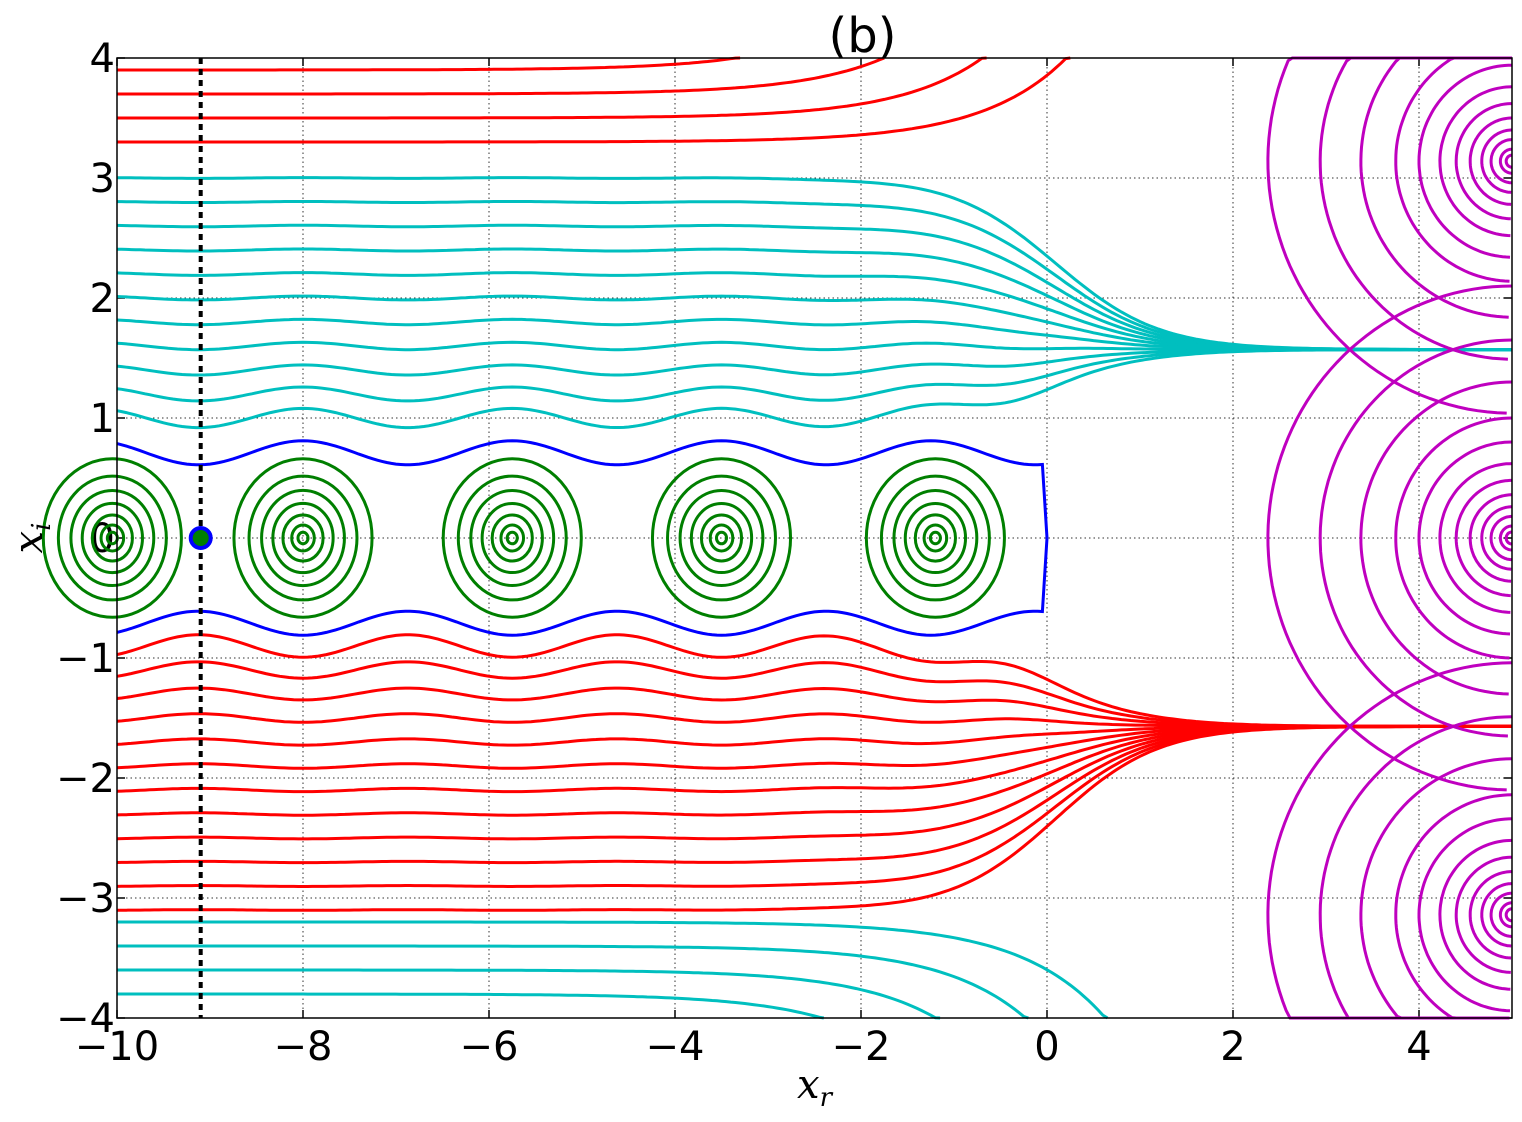 The height and width of the screenshot is (1122, 1522). What do you see at coordinates (85, 1019) in the screenshot?
I see `y-tick-label: −4` at bounding box center [85, 1019].